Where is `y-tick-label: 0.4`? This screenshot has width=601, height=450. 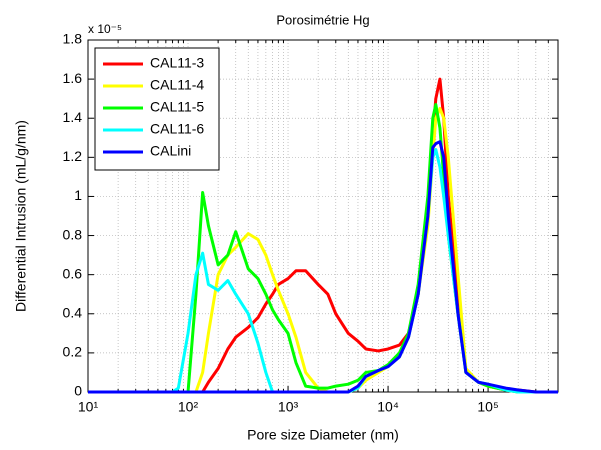
y-tick-label: 0.4 is located at coordinates (73, 312).